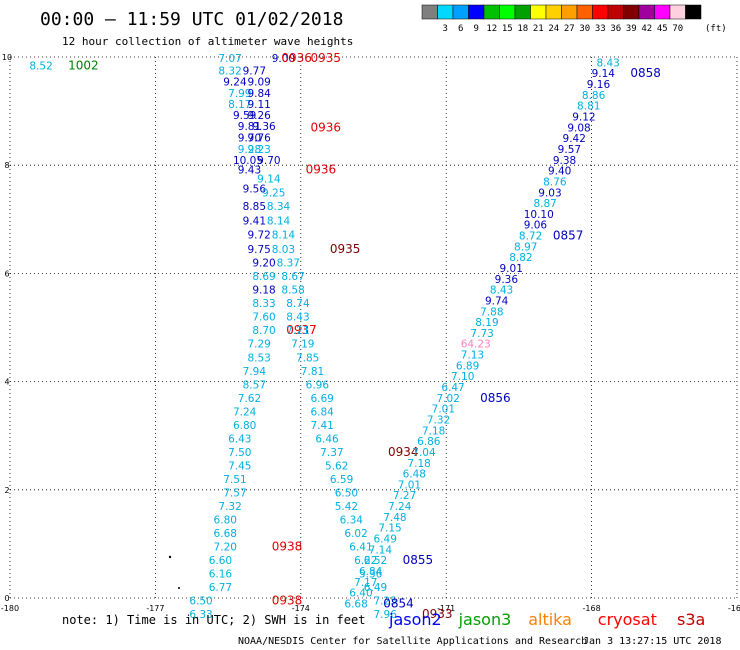 The height and width of the screenshot is (650, 740). Describe the element at coordinates (365, 561) in the screenshot. I see `swh-value-label: 6.22` at that location.